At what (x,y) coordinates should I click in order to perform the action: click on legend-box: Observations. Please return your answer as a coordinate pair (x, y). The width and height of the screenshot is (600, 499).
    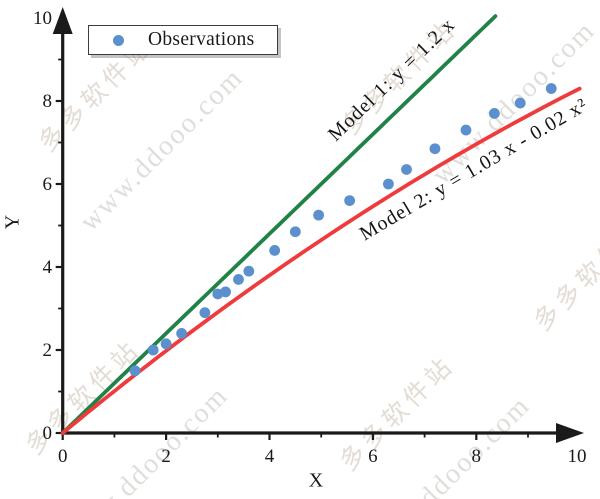
    Looking at the image, I should click on (183, 40).